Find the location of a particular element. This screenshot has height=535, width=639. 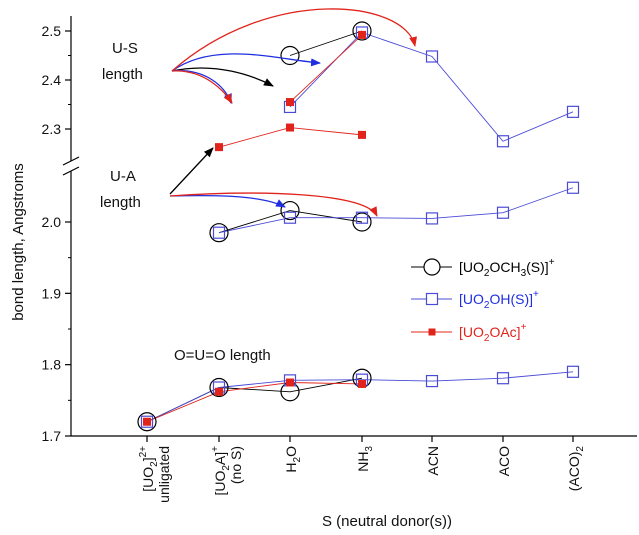

x-tick-label-4: ACN is located at coordinates (433, 461).